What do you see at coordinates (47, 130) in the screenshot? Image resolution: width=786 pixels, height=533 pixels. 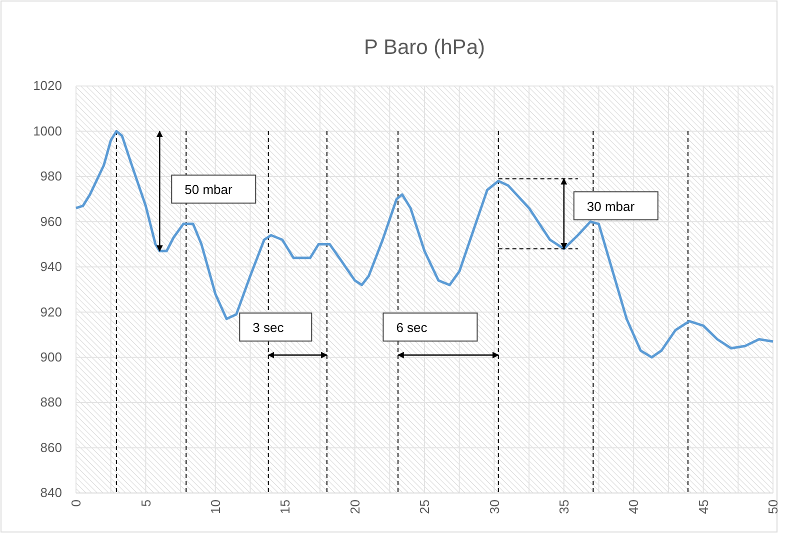 I see `y-tick-label: 1000` at bounding box center [47, 130].